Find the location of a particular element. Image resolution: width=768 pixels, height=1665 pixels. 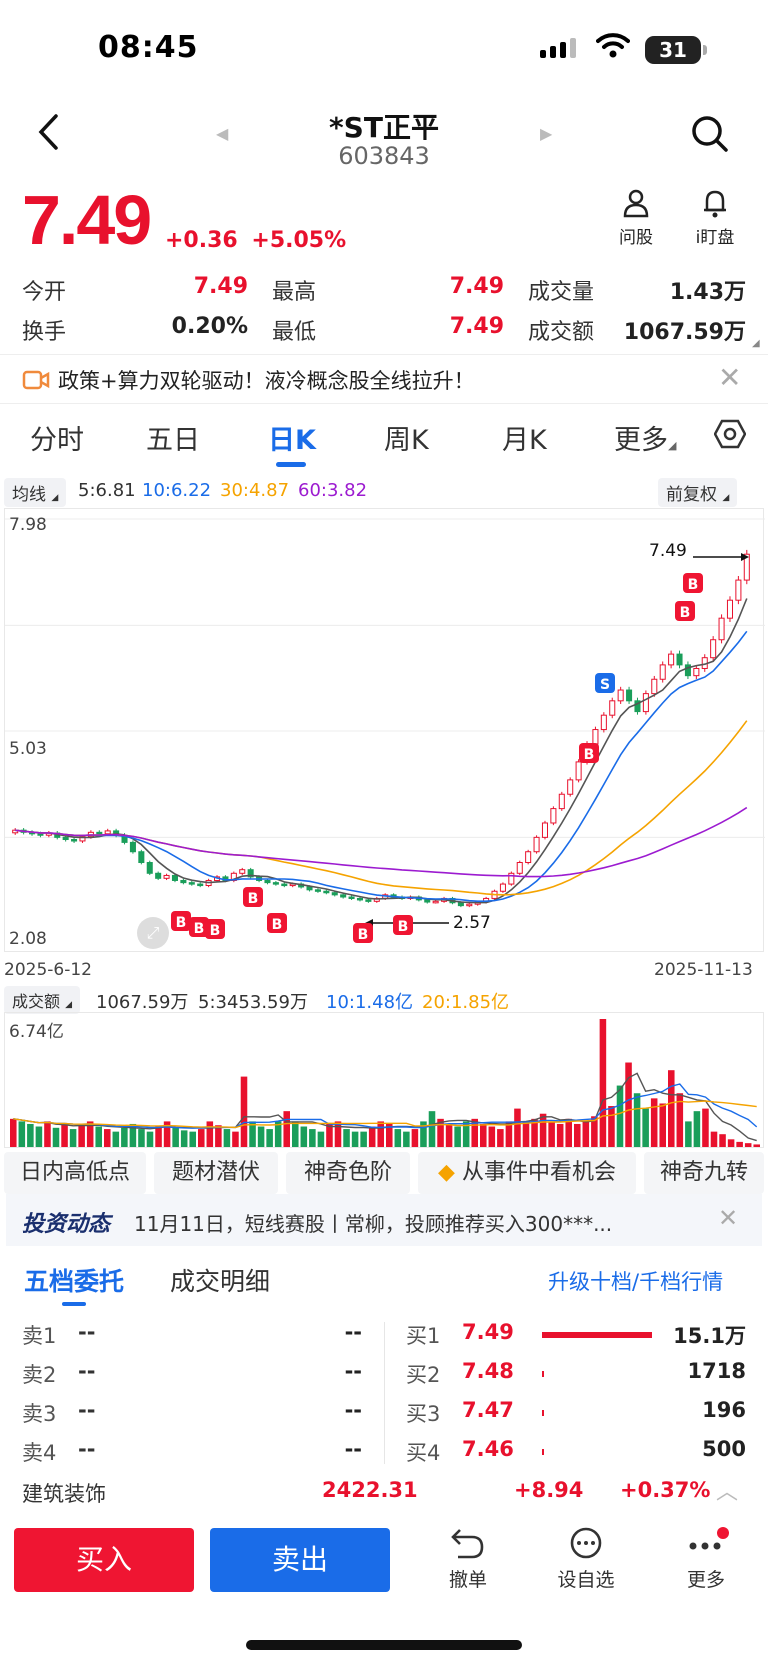

tab-timeshare: 分时 is located at coordinates (57, 440).